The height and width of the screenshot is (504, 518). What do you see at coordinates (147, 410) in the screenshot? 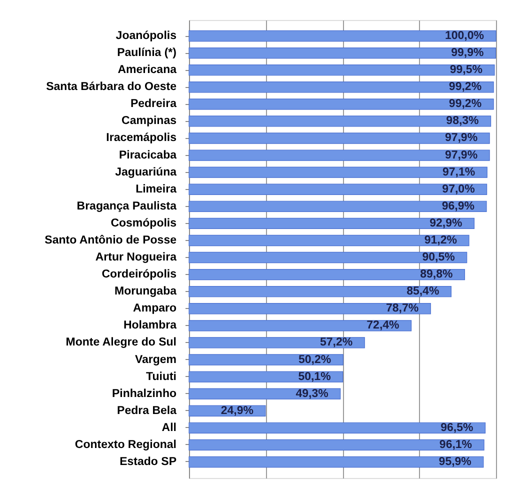
I see `y-tick-label: Pedra Bela` at bounding box center [147, 410].